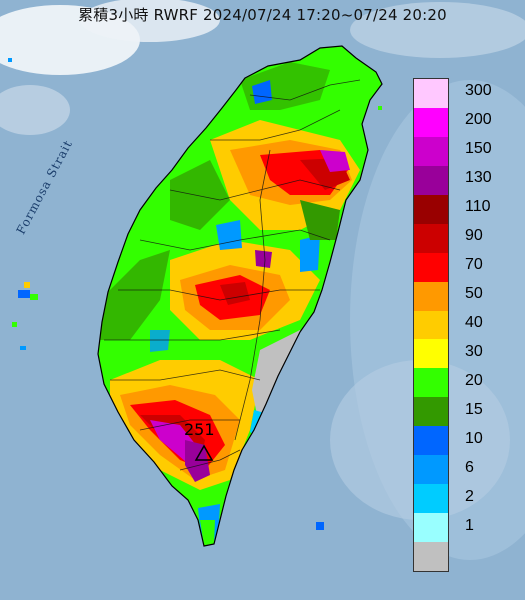 The image size is (525, 600). I want to click on legend-label: 150, so click(478, 149).